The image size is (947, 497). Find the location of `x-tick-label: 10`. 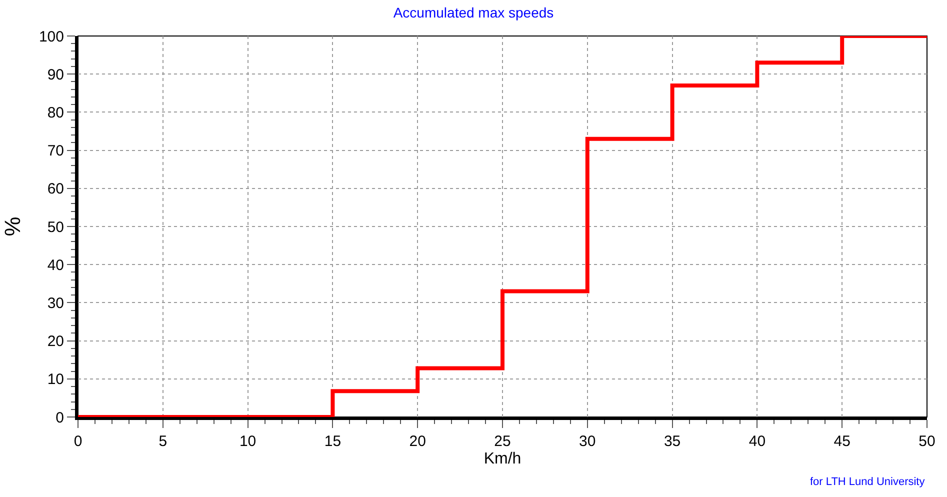

x-tick-label: 10 is located at coordinates (247, 441).